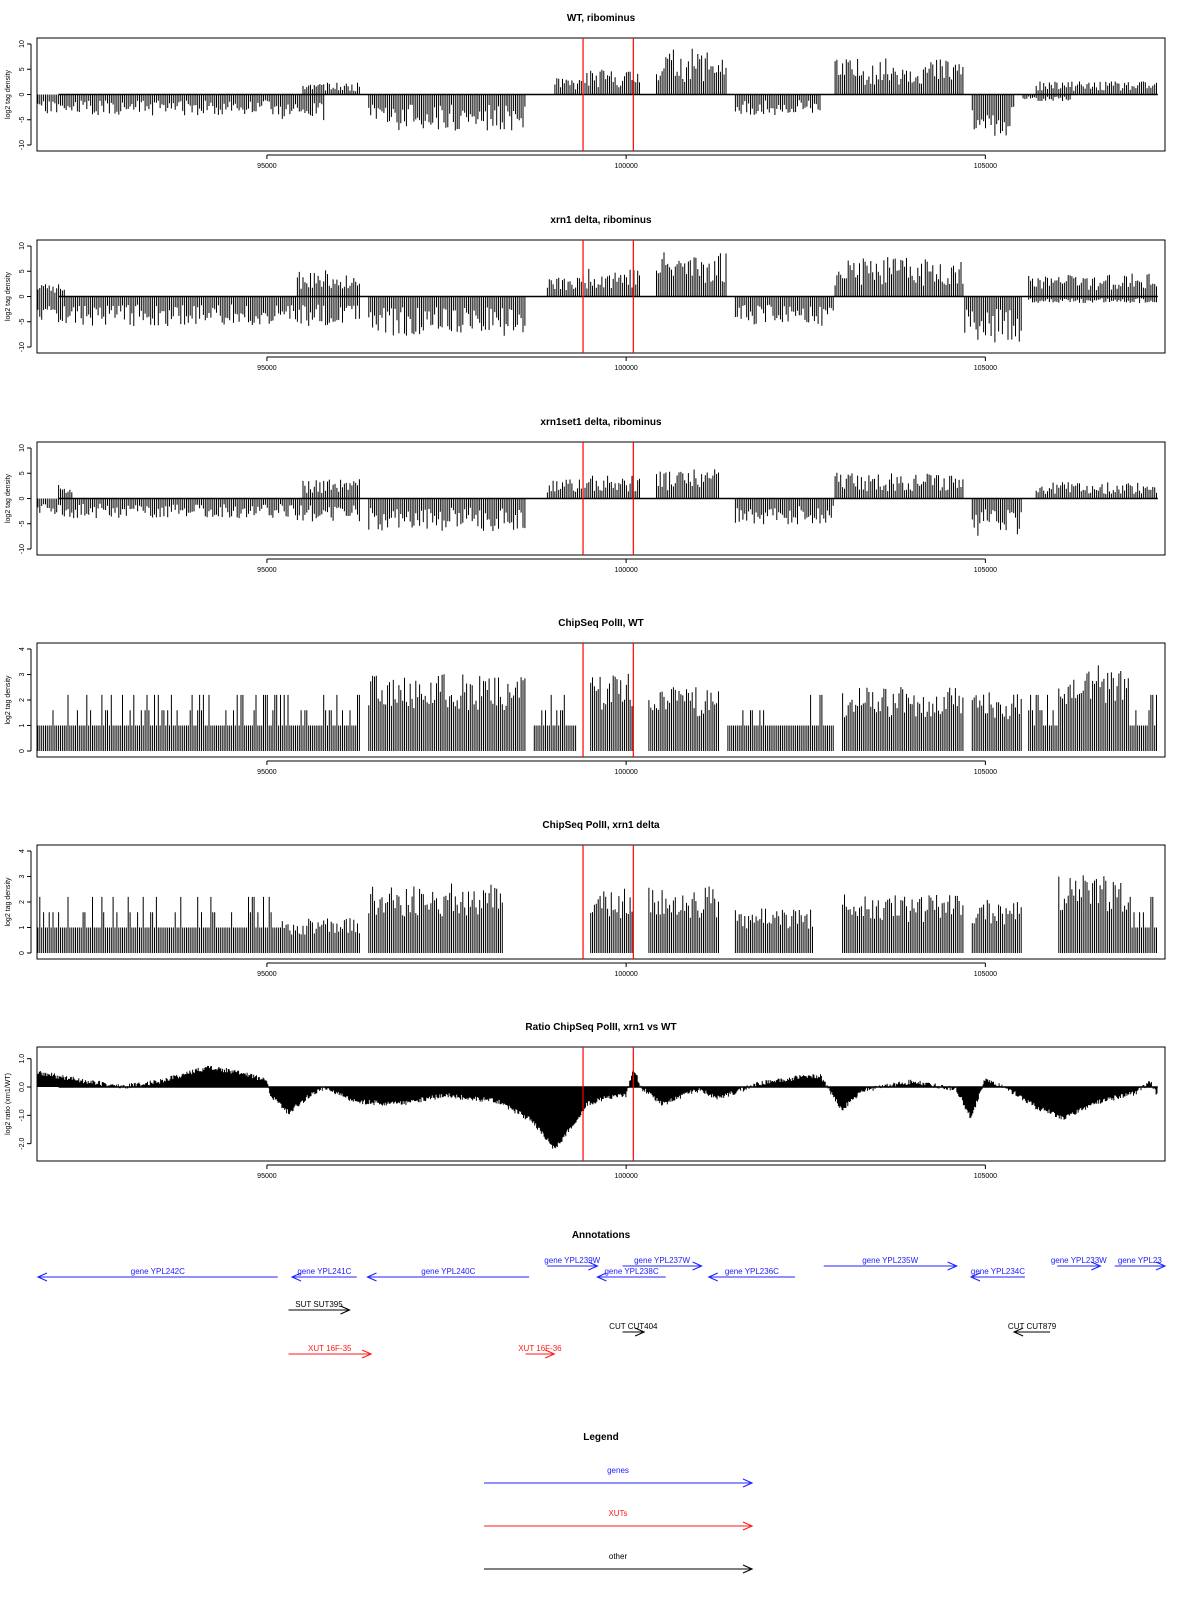 The height and width of the screenshot is (1600, 1200). What do you see at coordinates (662, 1260) in the screenshot?
I see `annotation-label: gene YPL237W` at bounding box center [662, 1260].